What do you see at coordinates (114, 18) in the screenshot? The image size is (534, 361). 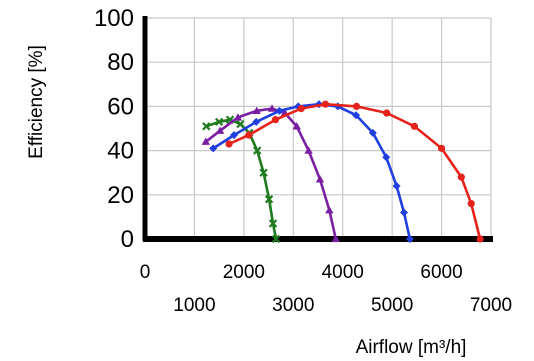 I see `y-tick-label: 100` at bounding box center [114, 18].